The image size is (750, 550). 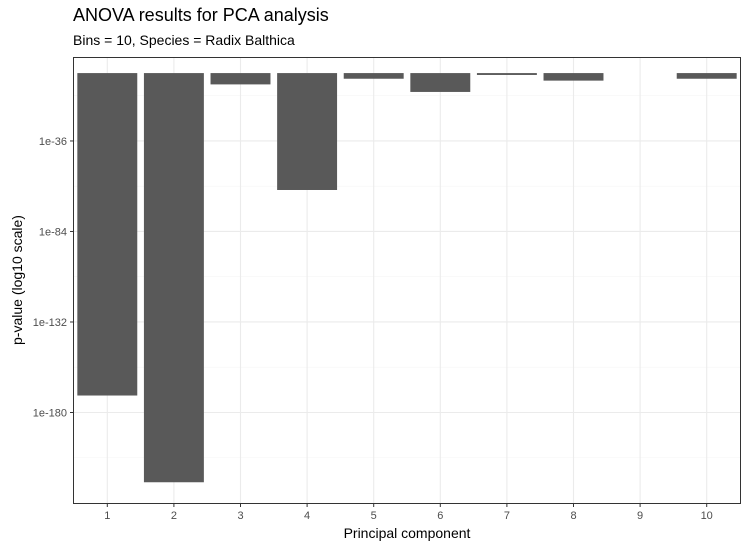 What do you see at coordinates (640, 516) in the screenshot?
I see `x-tick-label: 9` at bounding box center [640, 516].